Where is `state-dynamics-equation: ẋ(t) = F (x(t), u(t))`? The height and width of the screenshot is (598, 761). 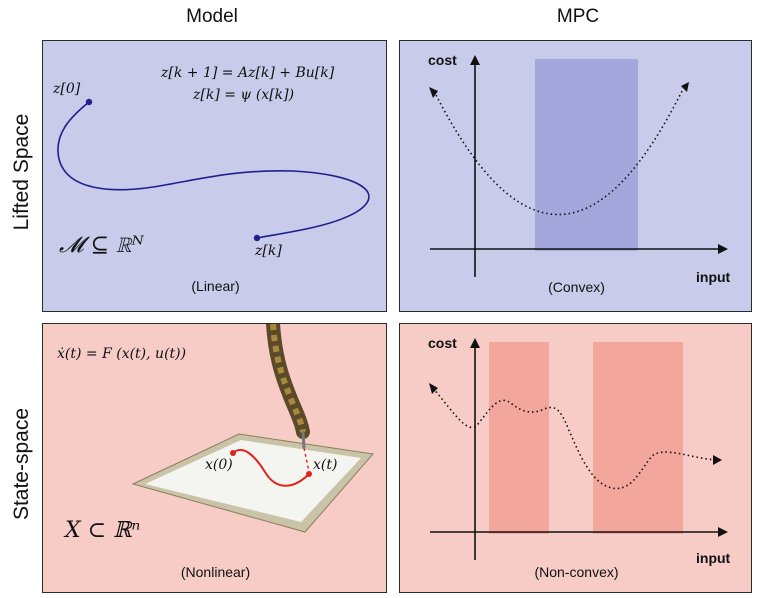
state-dynamics-equation: ẋ(t) = F (x(t), u(t)) is located at coordinates (122, 354).